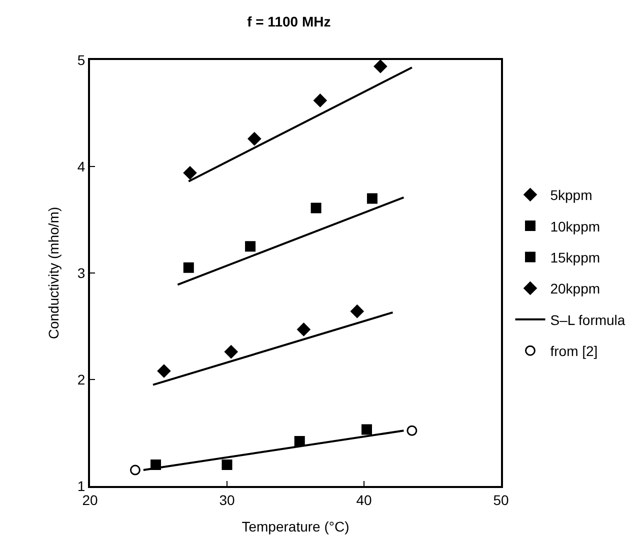  What do you see at coordinates (81, 486) in the screenshot?
I see `y-tick-label: 1` at bounding box center [81, 486].